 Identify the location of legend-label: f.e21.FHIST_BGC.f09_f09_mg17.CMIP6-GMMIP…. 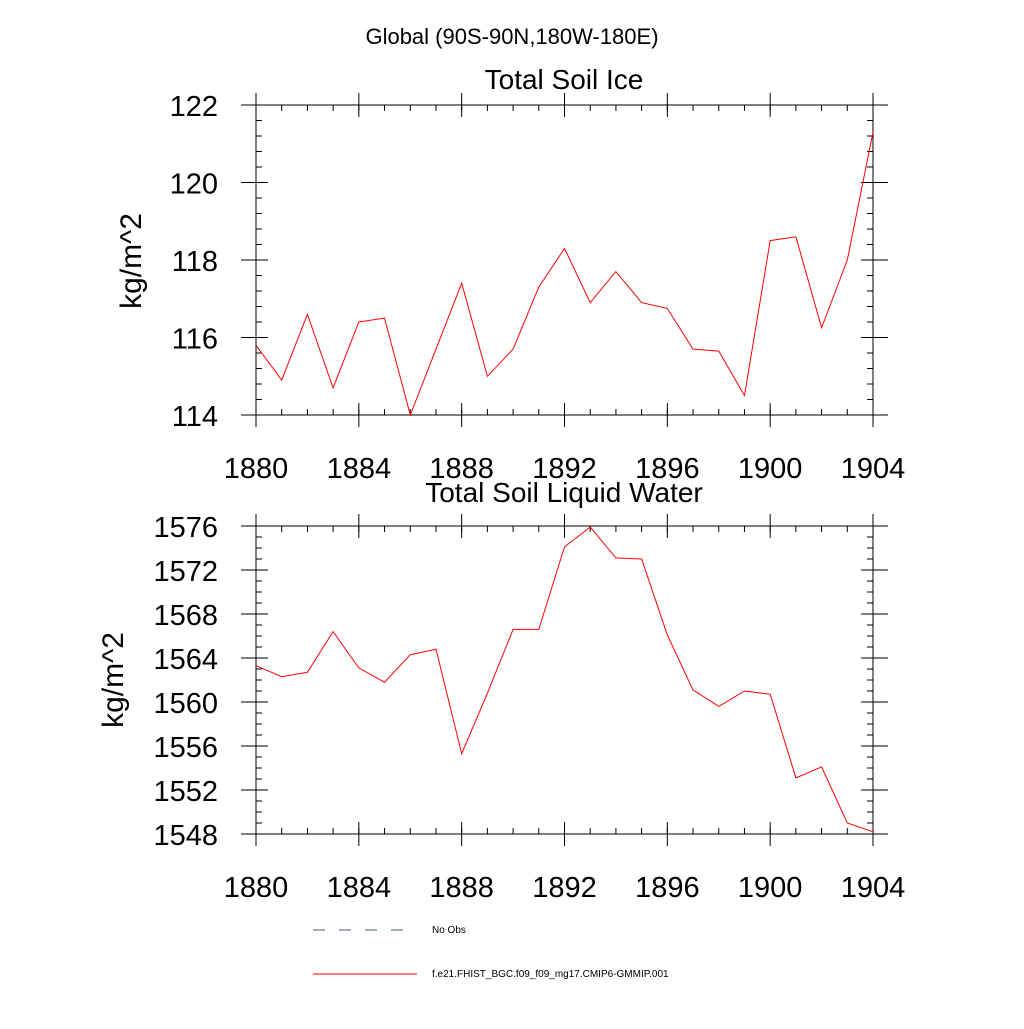
(550, 974).